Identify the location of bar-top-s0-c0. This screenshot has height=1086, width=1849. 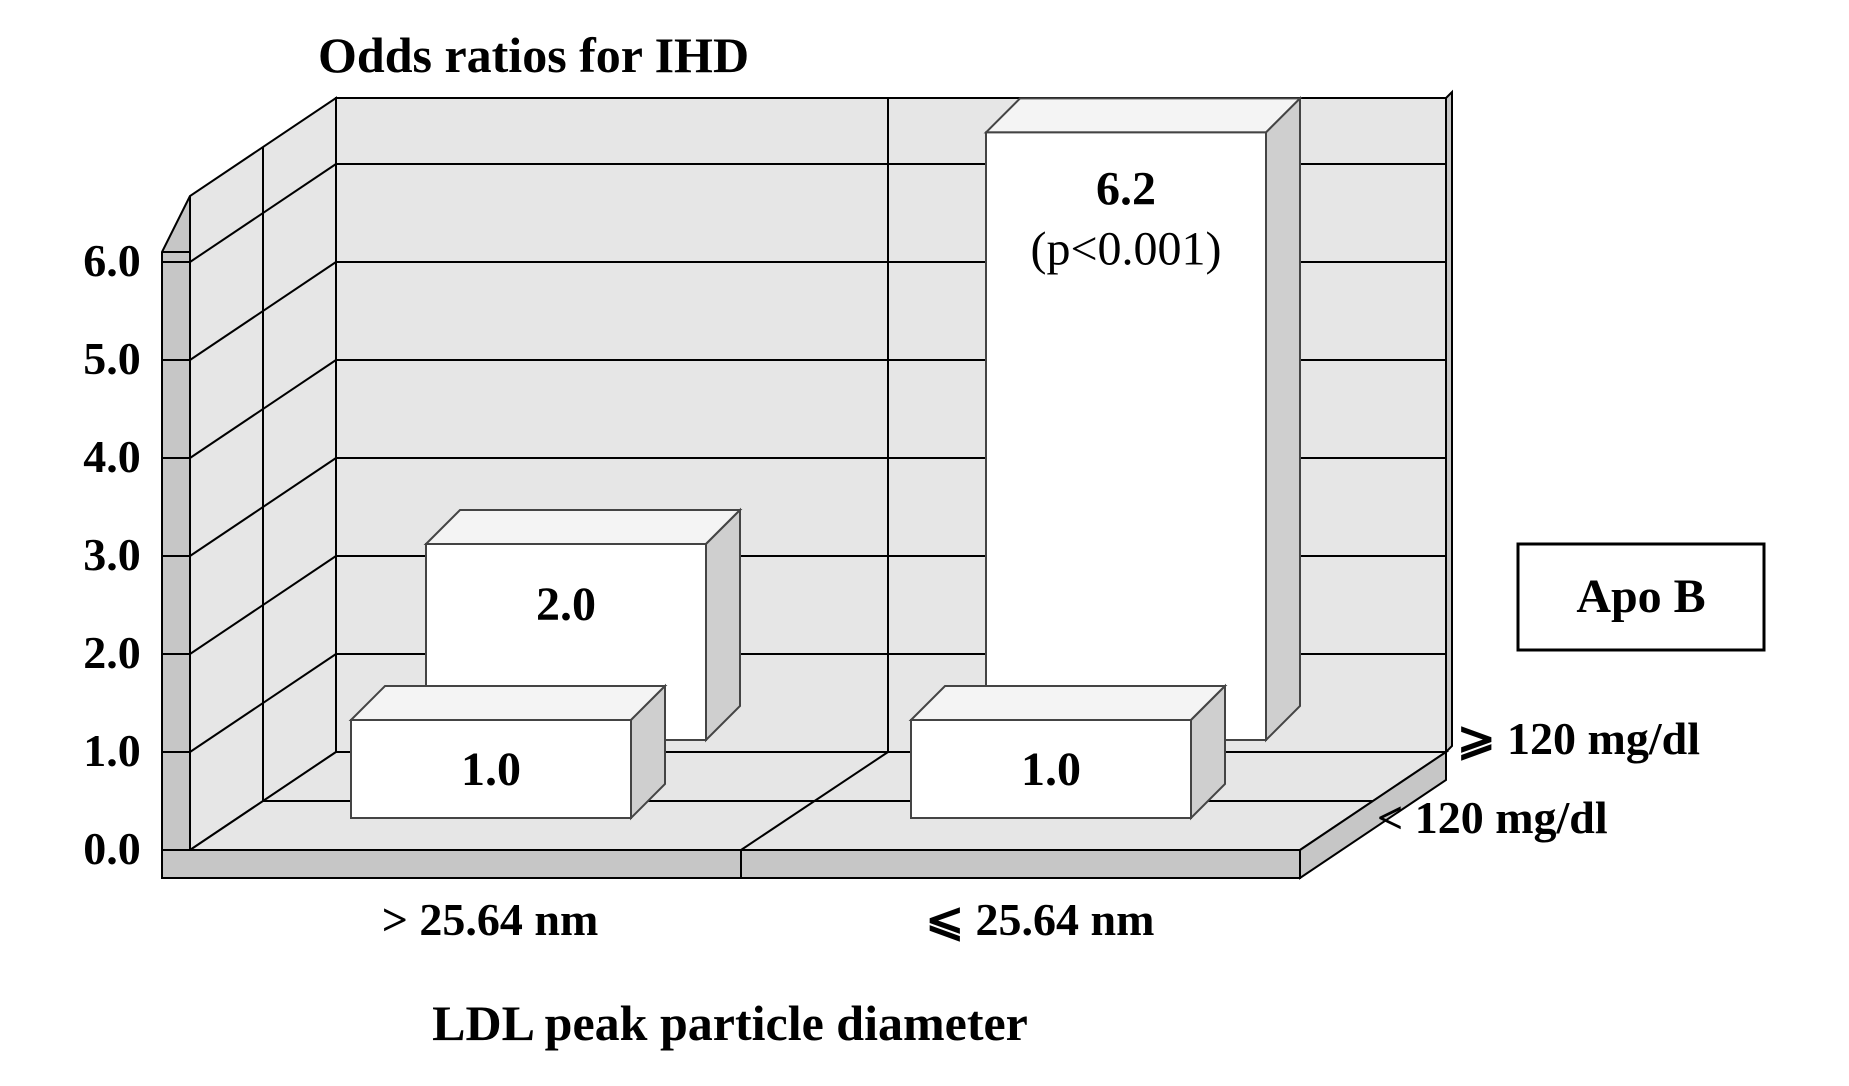
(508, 703).